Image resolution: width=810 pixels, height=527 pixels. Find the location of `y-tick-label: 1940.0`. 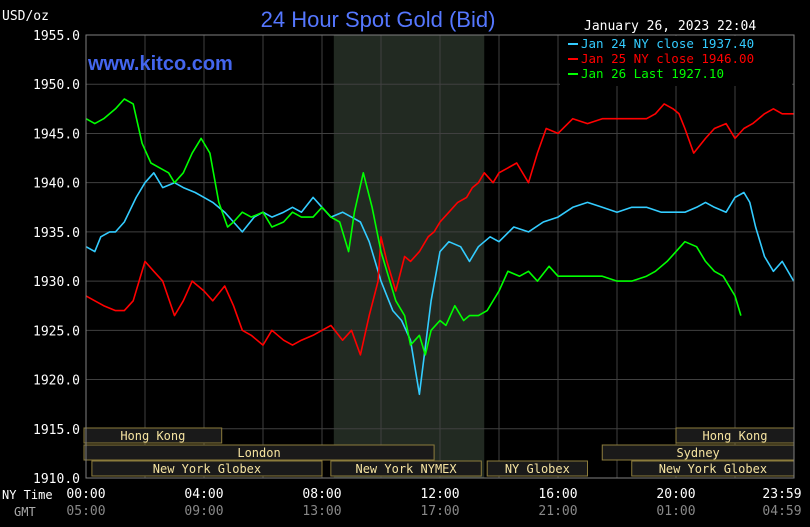

y-tick-label: 1940.0 is located at coordinates (56, 184).